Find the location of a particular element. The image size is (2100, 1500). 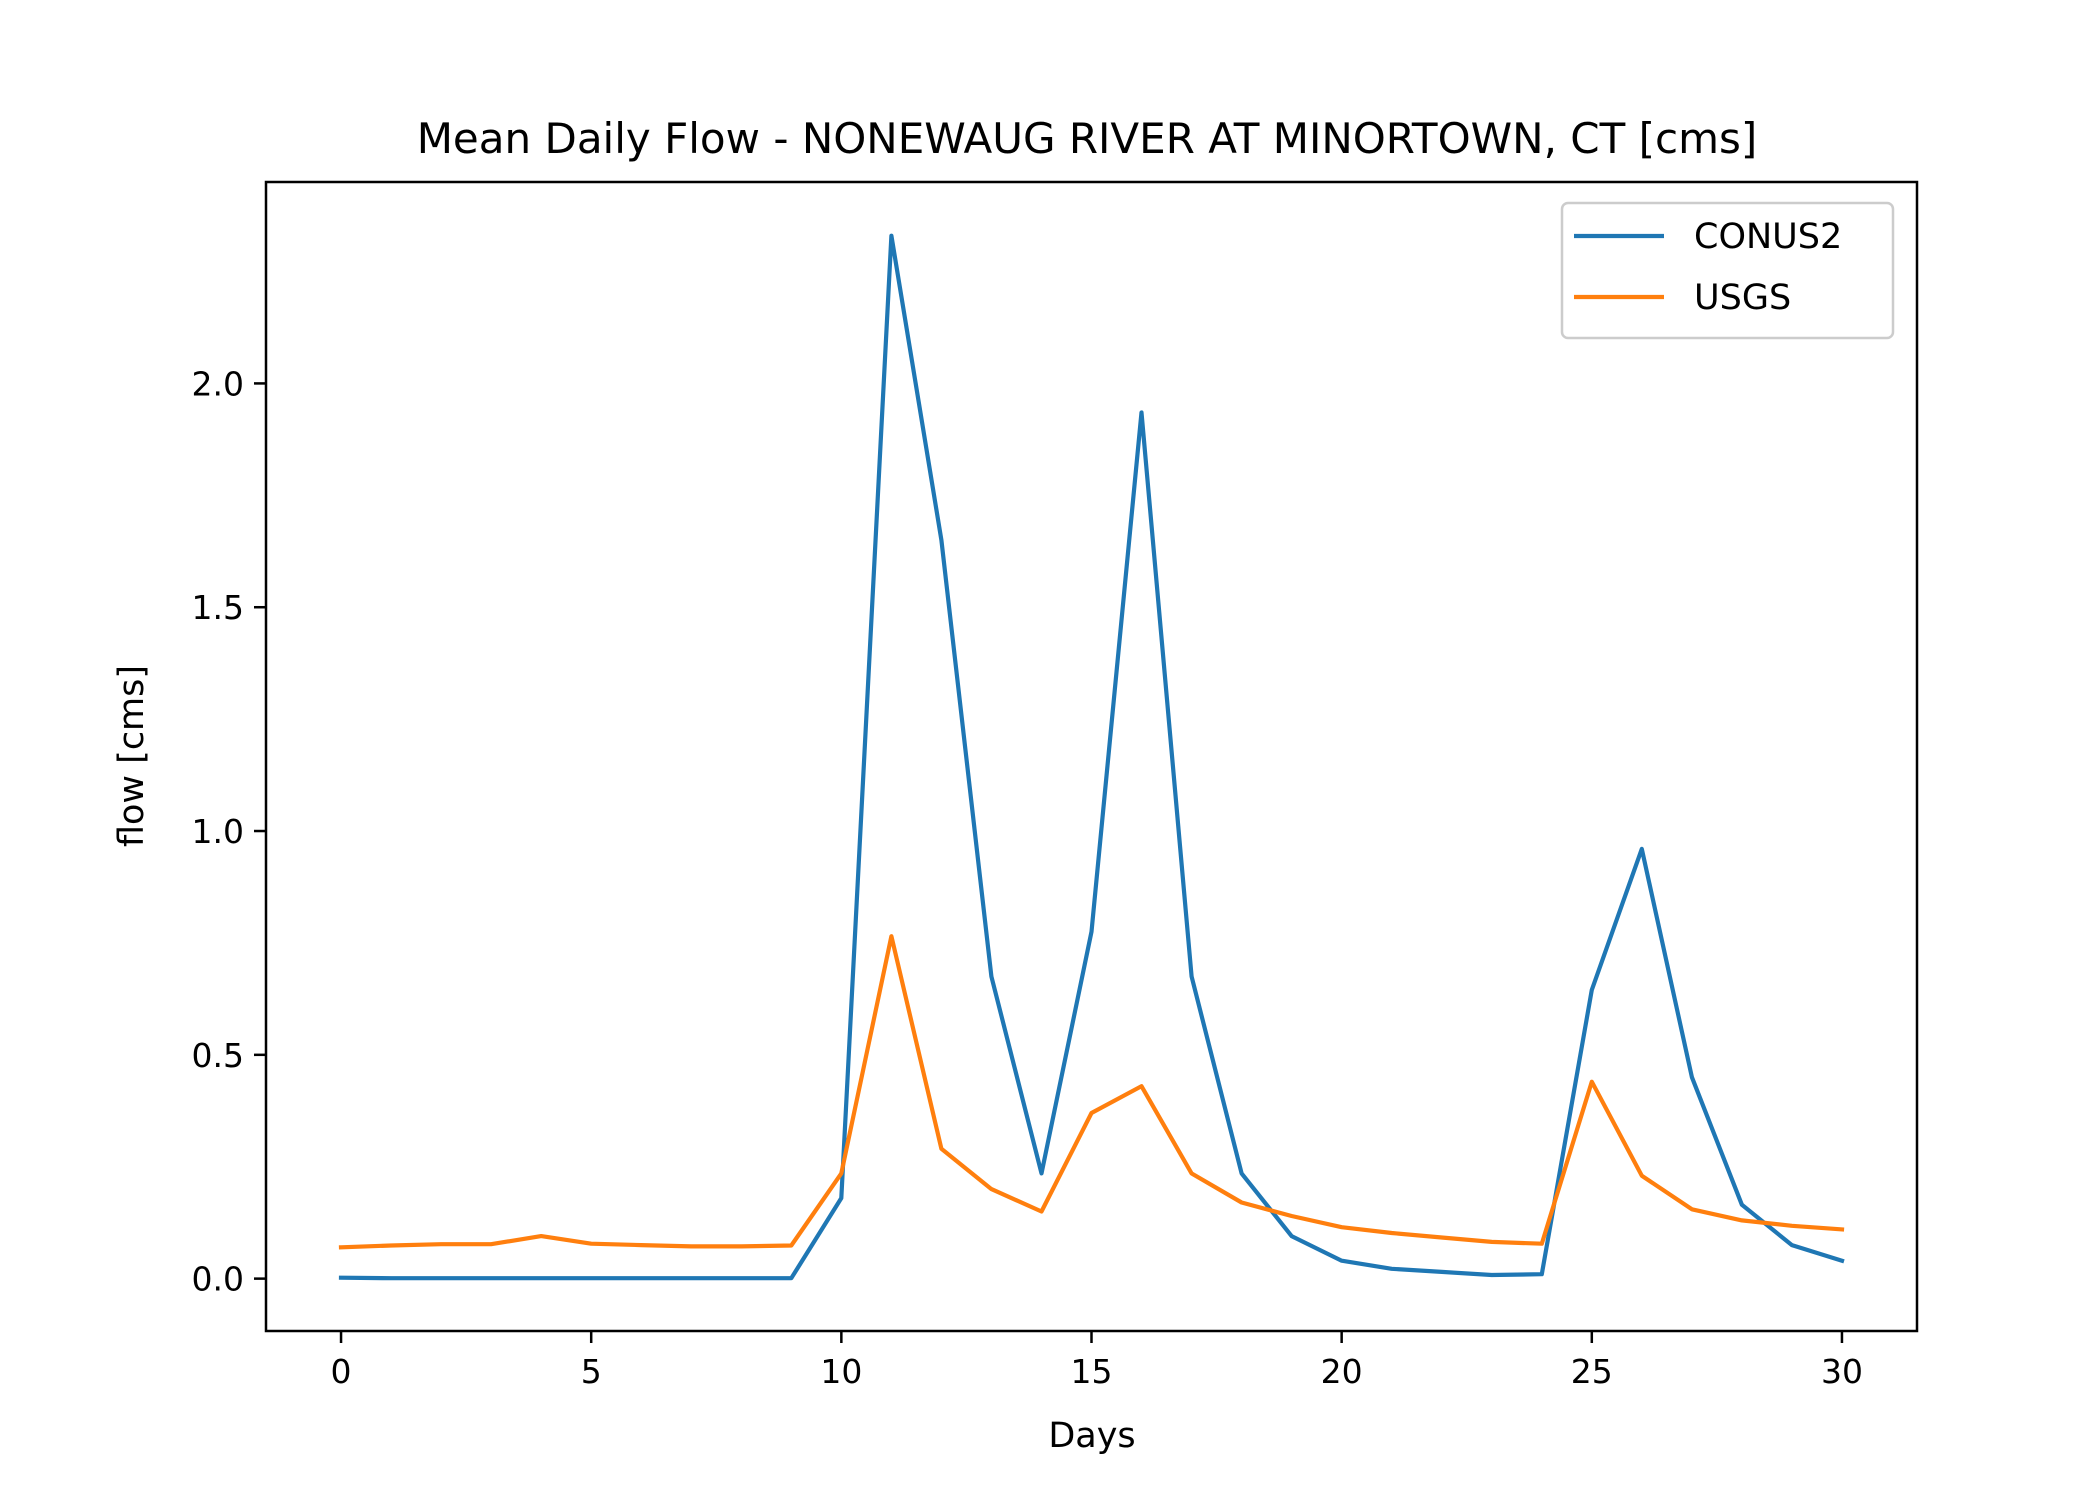

x-tick-label: 20 is located at coordinates (1342, 1371).